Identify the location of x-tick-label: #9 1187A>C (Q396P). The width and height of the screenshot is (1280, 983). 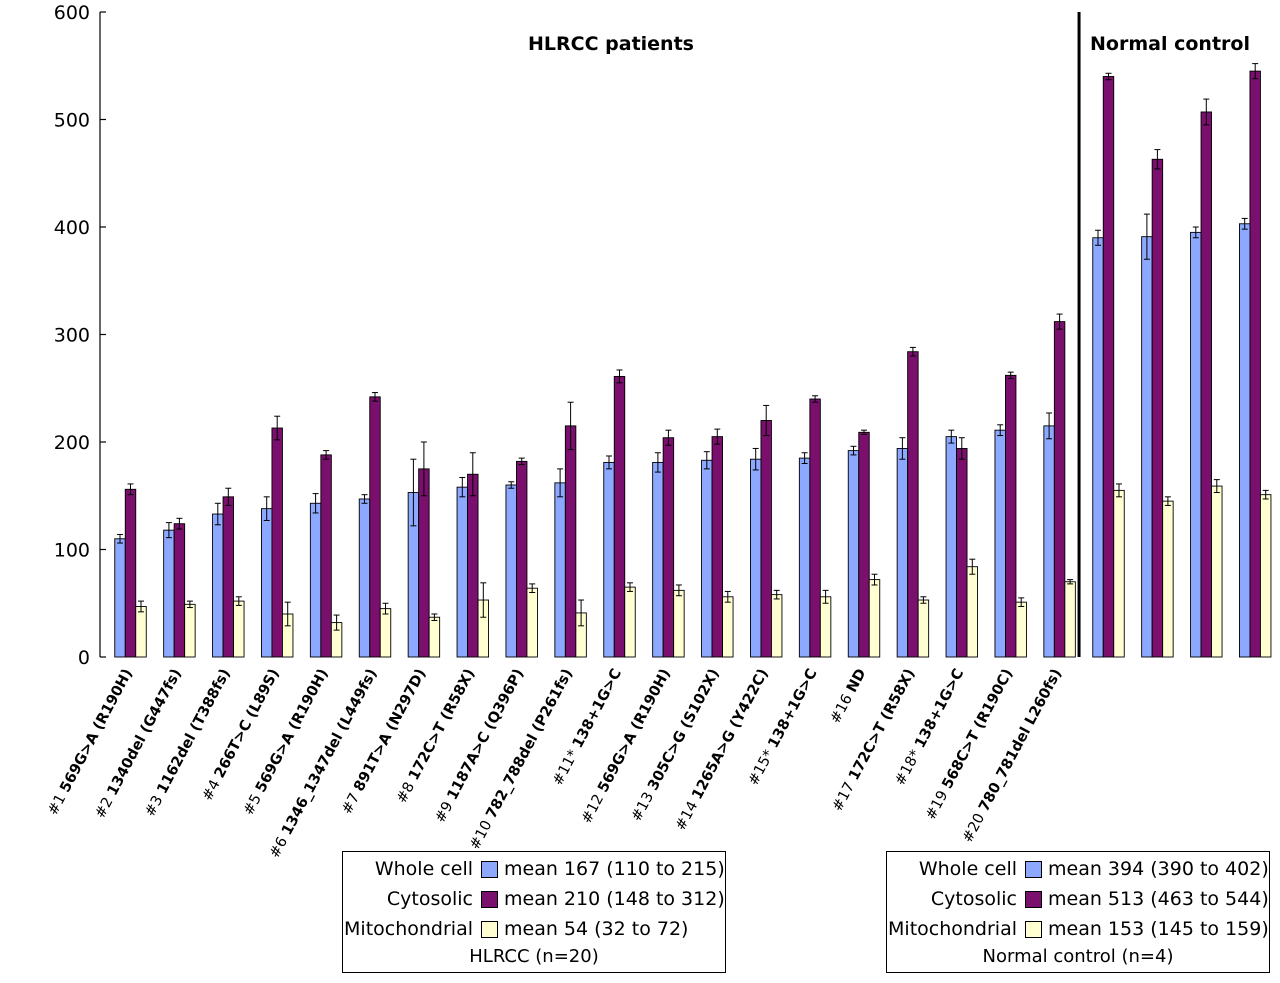
(479, 745).